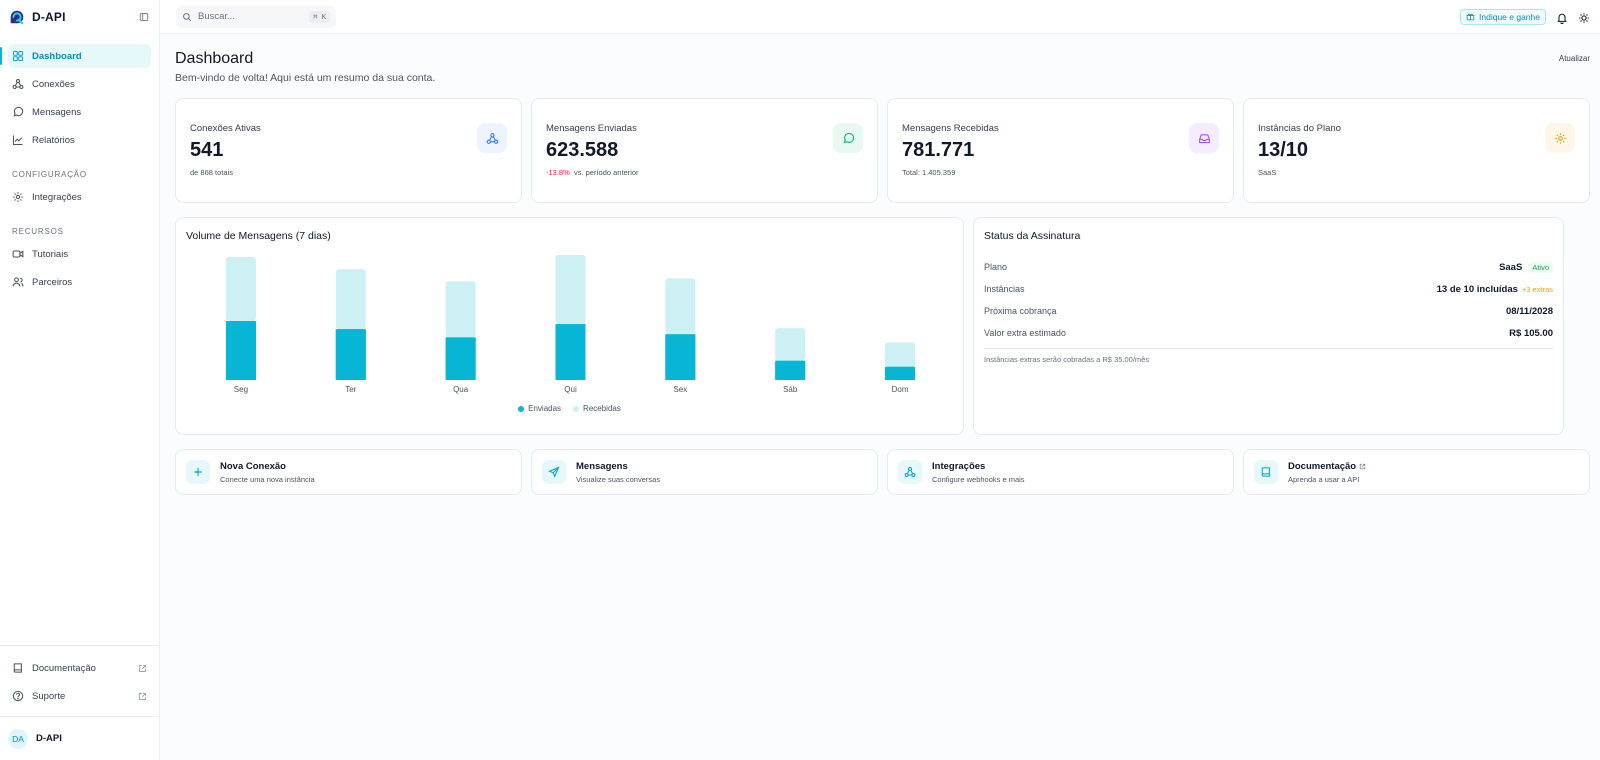 This screenshot has height=760, width=1600. What do you see at coordinates (18, 56) in the screenshot?
I see `dashboard-icon` at bounding box center [18, 56].